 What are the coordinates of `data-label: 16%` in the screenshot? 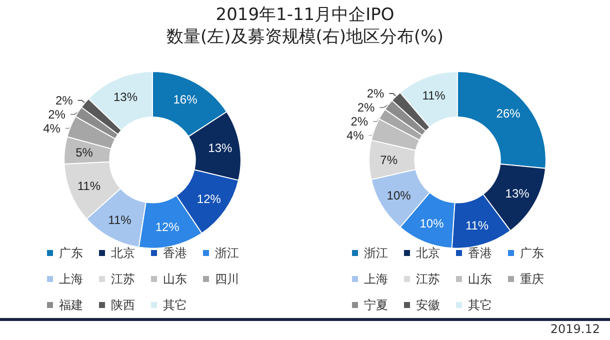 It's located at (185, 99).